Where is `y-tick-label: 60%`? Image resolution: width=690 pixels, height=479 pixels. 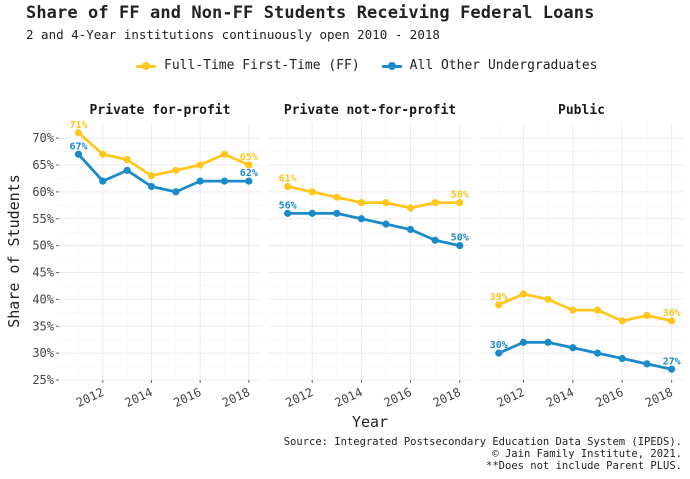 y-tick-label: 60% is located at coordinates (43, 192).